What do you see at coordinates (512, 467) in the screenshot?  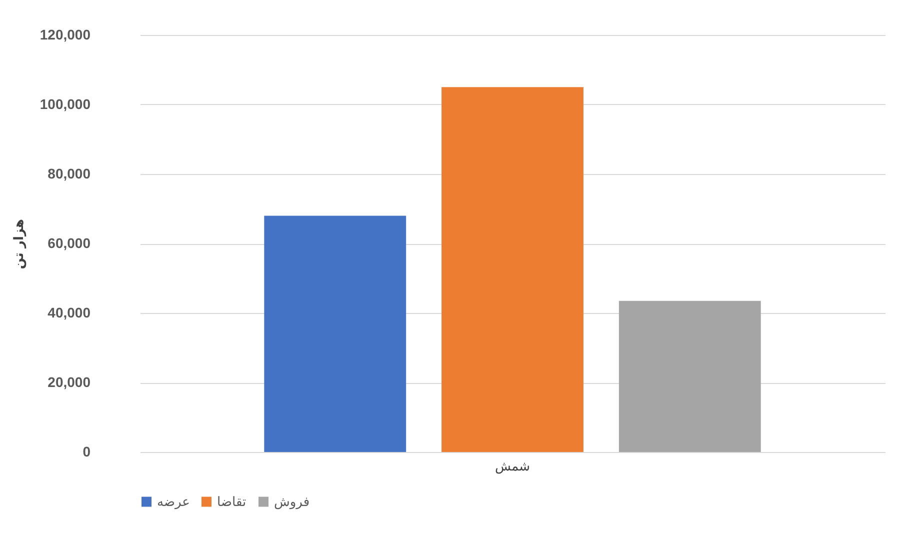 I see `x-tick-label: شمش` at bounding box center [512, 467].